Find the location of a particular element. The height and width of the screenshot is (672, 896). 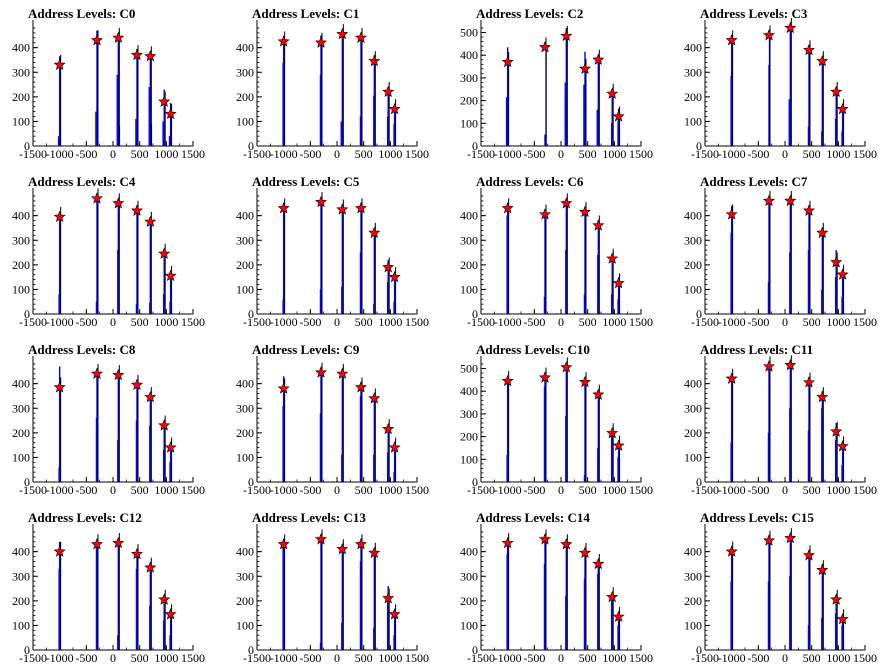

y-tick-label: 300 is located at coordinates (469, 240).